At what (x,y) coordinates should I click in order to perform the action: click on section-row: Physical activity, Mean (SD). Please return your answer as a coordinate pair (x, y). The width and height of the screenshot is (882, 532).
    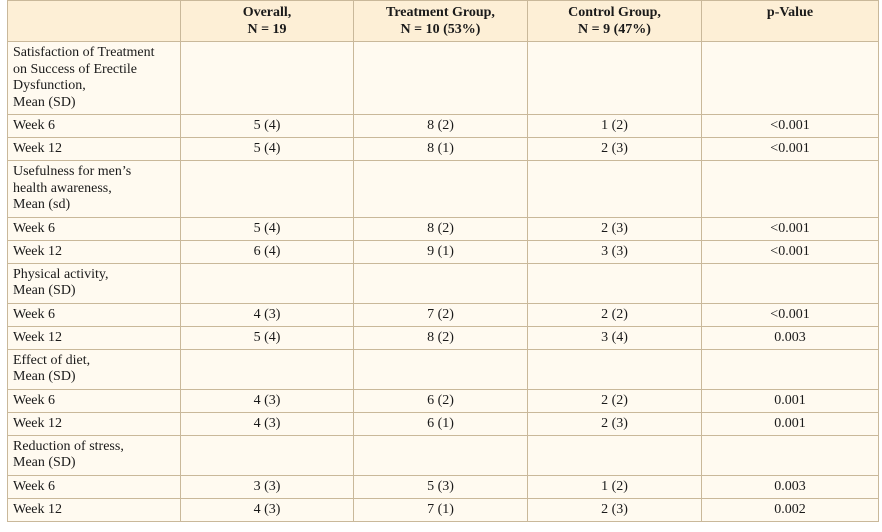
    Looking at the image, I should click on (443, 283).